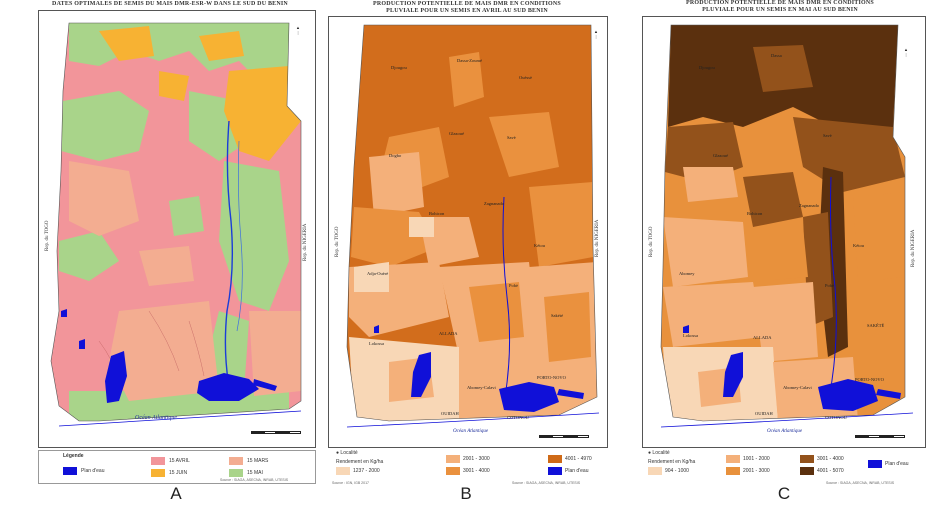 Image resolution: width=931 pixels, height=512 pixels. What do you see at coordinates (827, 135) in the screenshot?
I see `town-label: Savè` at bounding box center [827, 135].